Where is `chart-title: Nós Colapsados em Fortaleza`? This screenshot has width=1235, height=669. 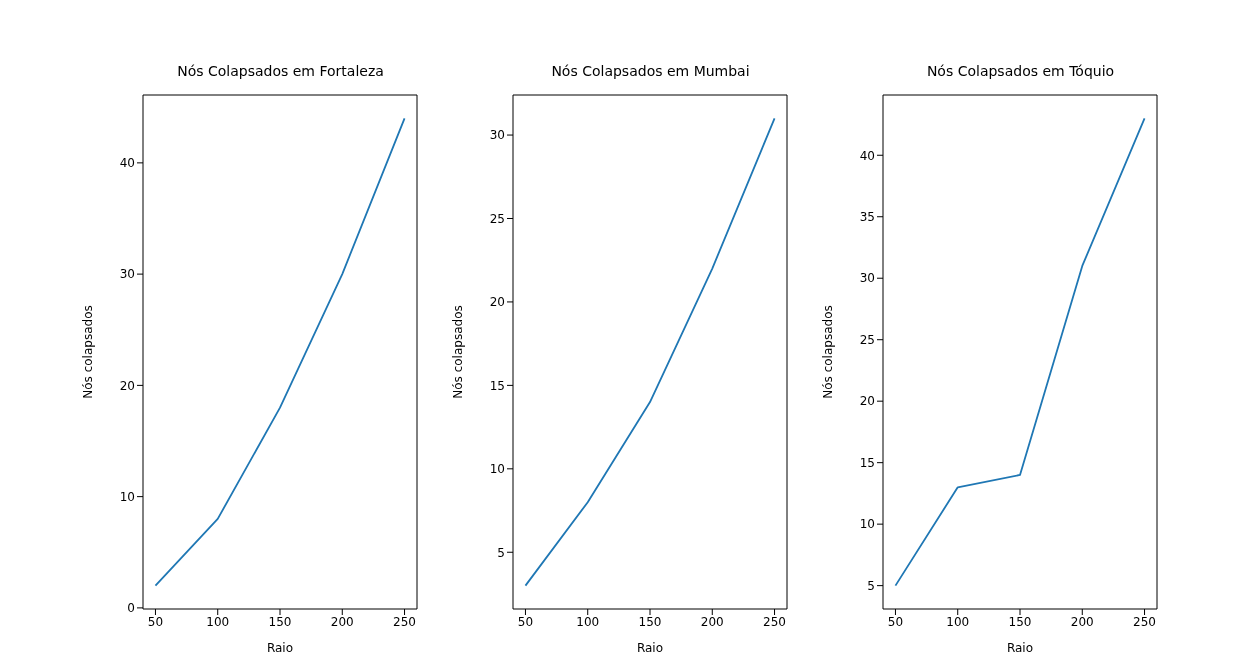 chart-title: Nós Colapsados em Fortaleza is located at coordinates (280, 72).